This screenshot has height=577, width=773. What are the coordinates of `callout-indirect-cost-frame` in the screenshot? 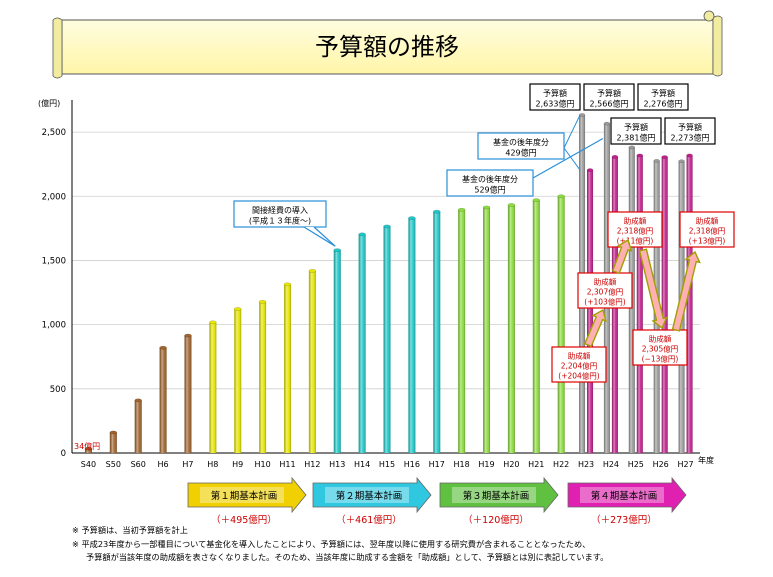 It's located at (280, 214).